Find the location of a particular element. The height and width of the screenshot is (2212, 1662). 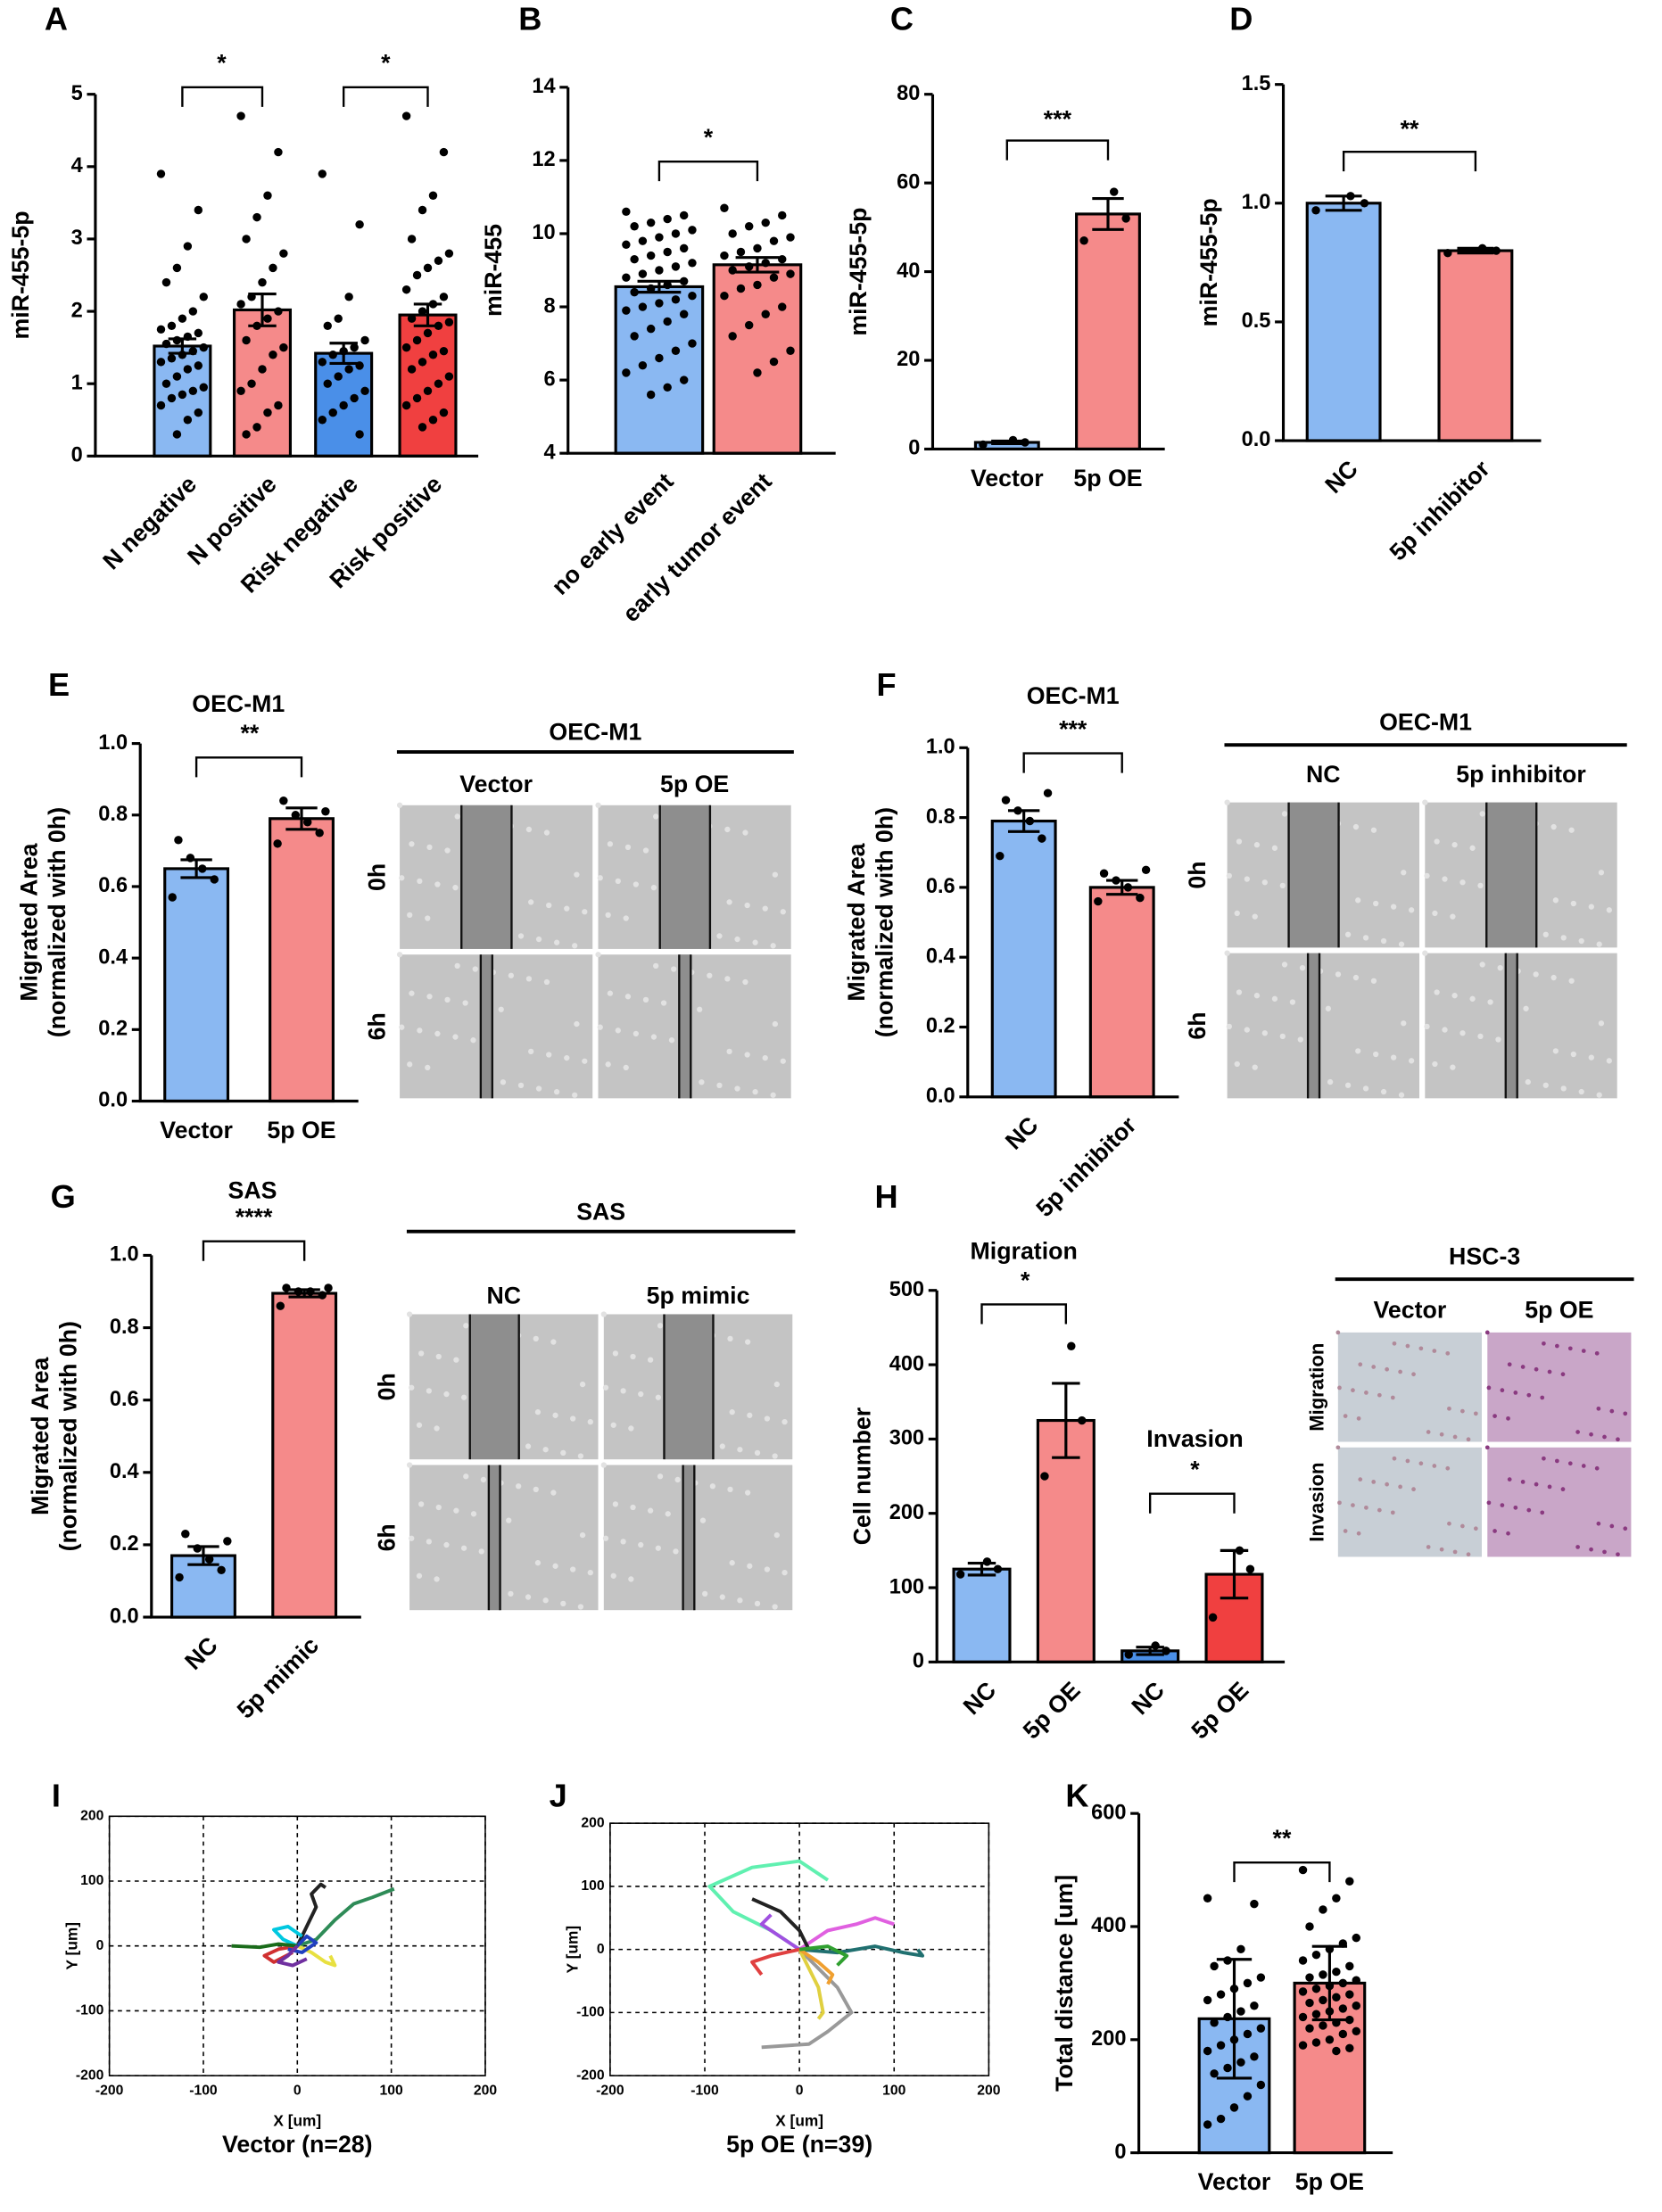

image-header: OEC-M1 is located at coordinates (595, 733).